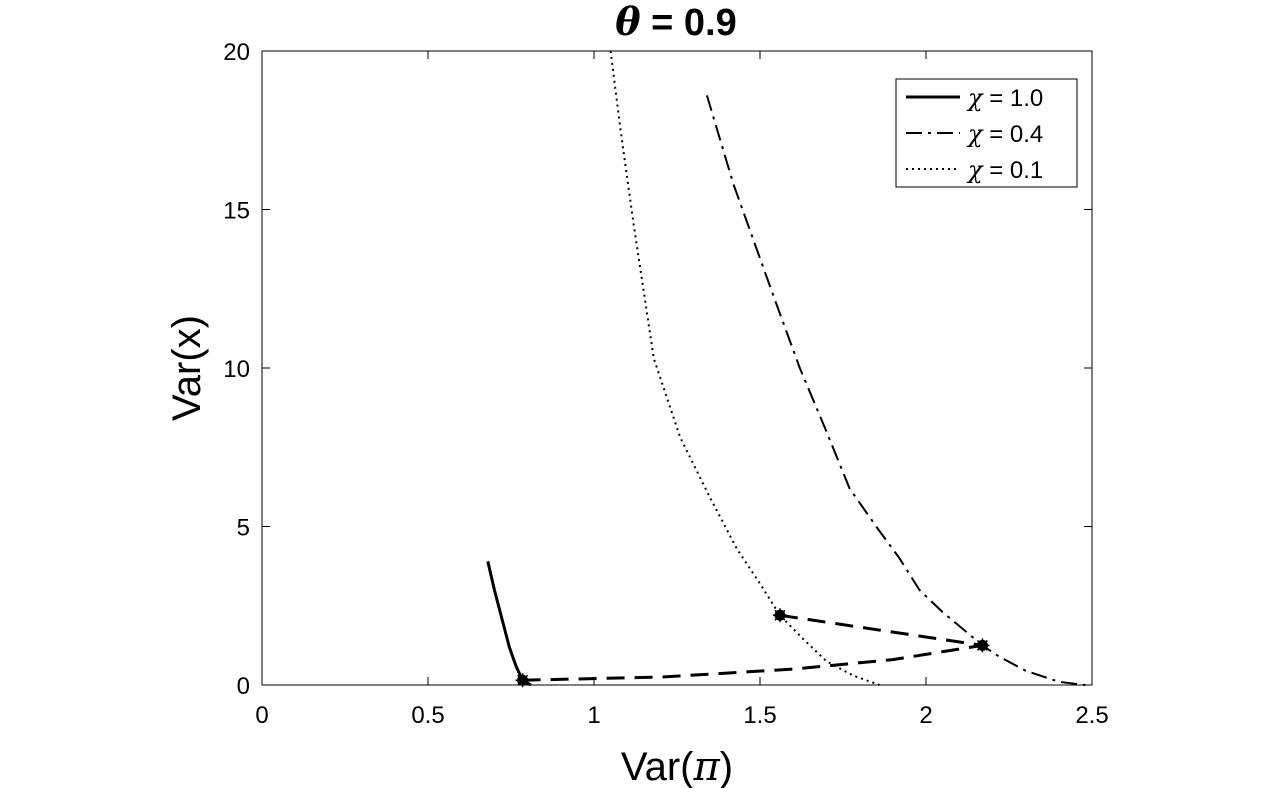  Describe the element at coordinates (689, 23) in the screenshot. I see `title-value: = 0.9` at that location.